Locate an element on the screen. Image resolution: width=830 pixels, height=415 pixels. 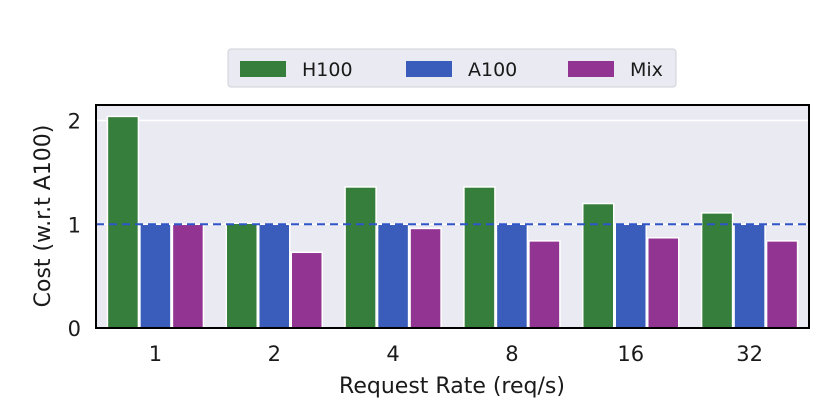
legend: H100 A100 Mix is located at coordinates (452, 68).